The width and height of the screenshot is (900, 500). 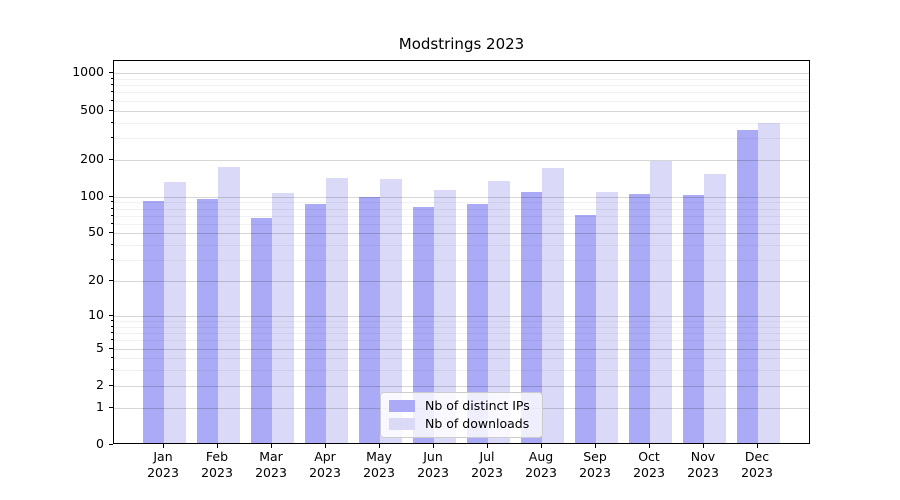 I want to click on x-tick-month: May, so click(x=379, y=456).